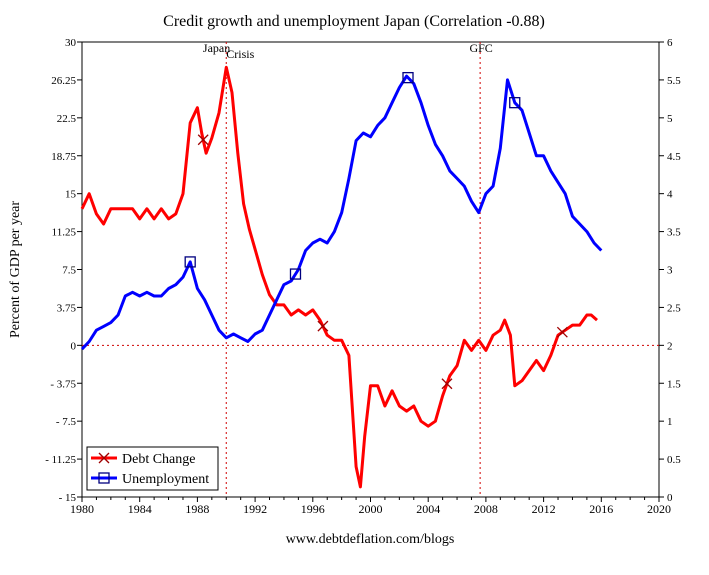  Describe the element at coordinates (370, 539) in the screenshot. I see `footer-url: www.debtdeflation.com/blogs` at that location.